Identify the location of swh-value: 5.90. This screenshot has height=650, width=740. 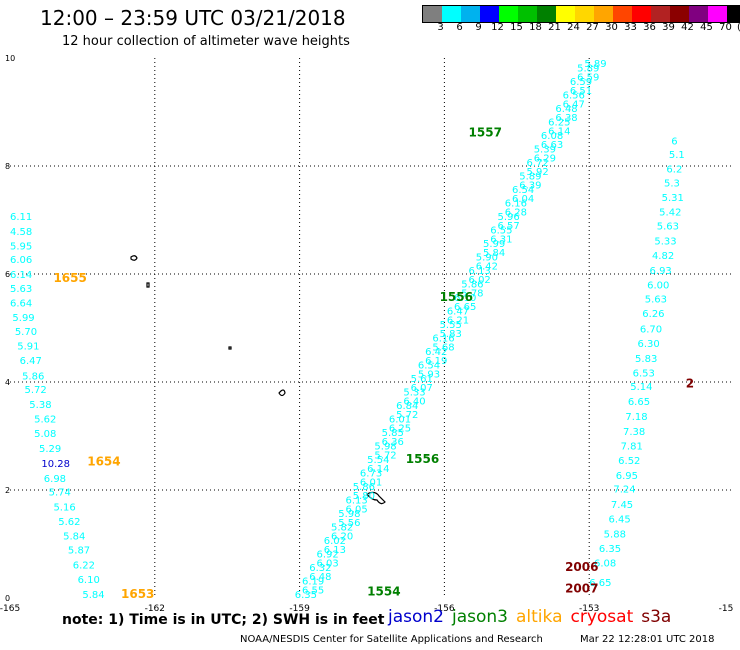
(487, 258).